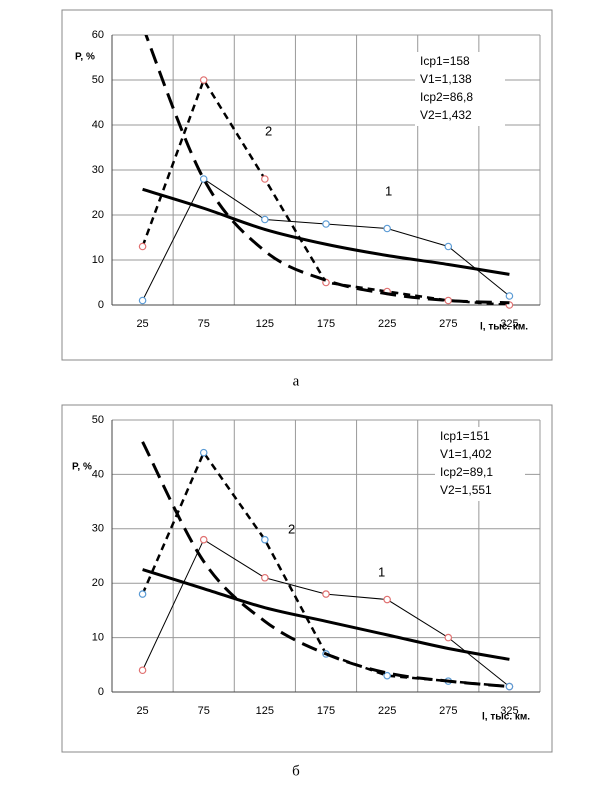 The image size is (593, 793). Describe the element at coordinates (466, 454) in the screenshot. I see `text-box-line: V1=1,402` at that location.